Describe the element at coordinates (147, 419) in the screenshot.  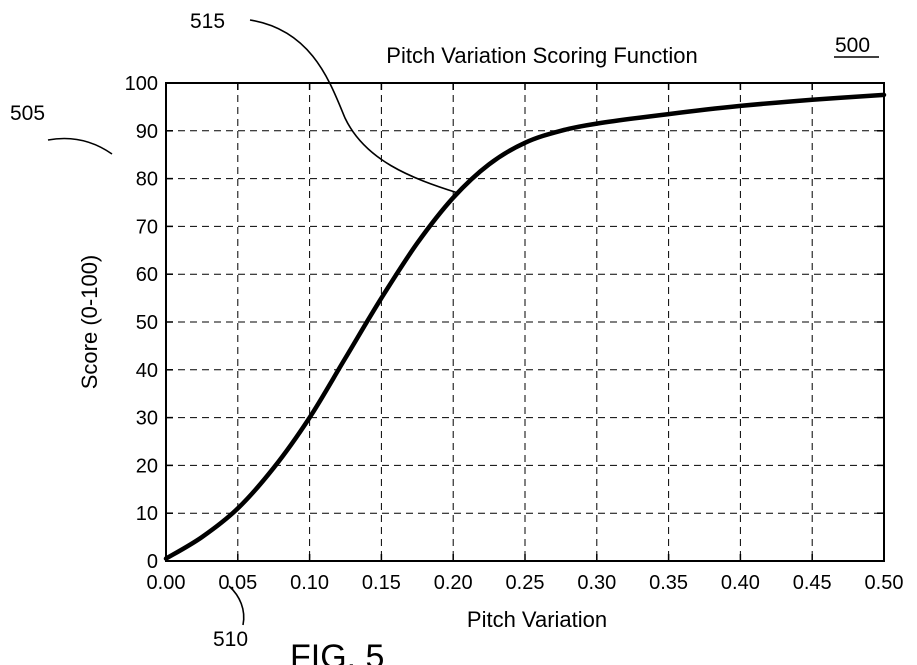
I see `y-tick-label: 30` at that location.